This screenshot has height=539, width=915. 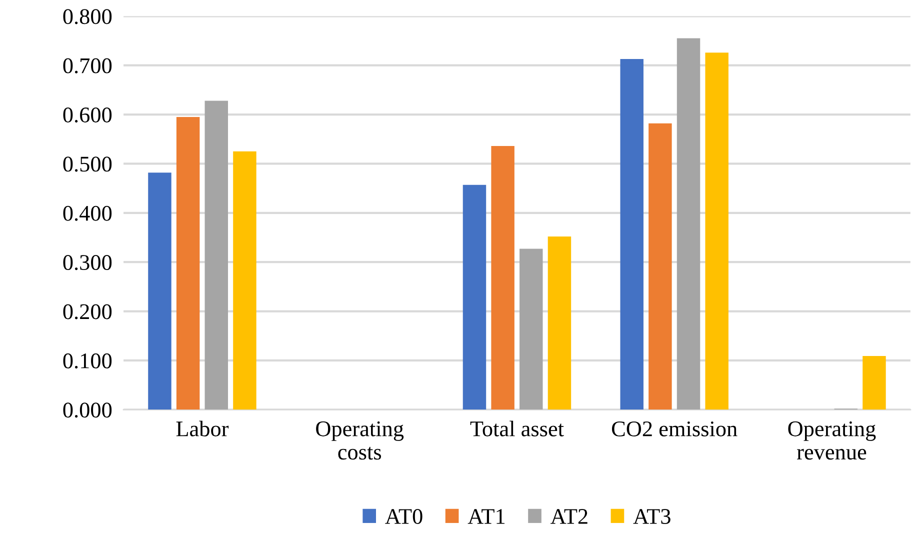 I want to click on x-tick-label: CO2 emission, so click(x=675, y=428).